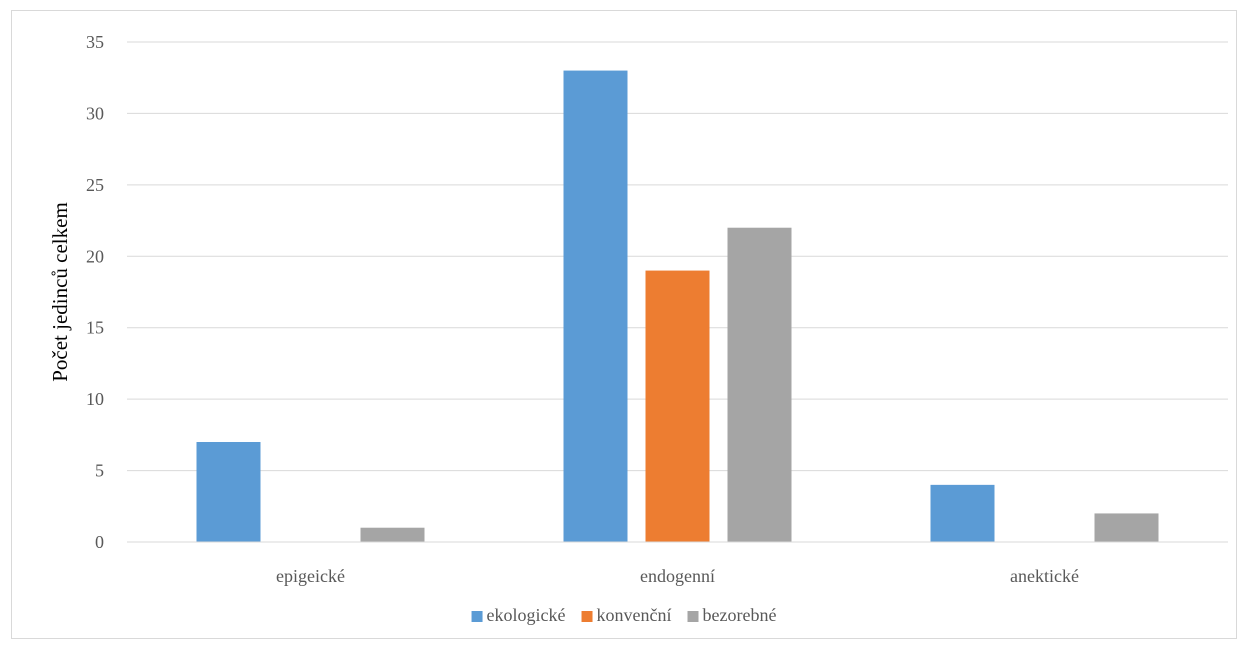 The height and width of the screenshot is (649, 1248). I want to click on x-tick-label: epigeické, so click(310, 576).